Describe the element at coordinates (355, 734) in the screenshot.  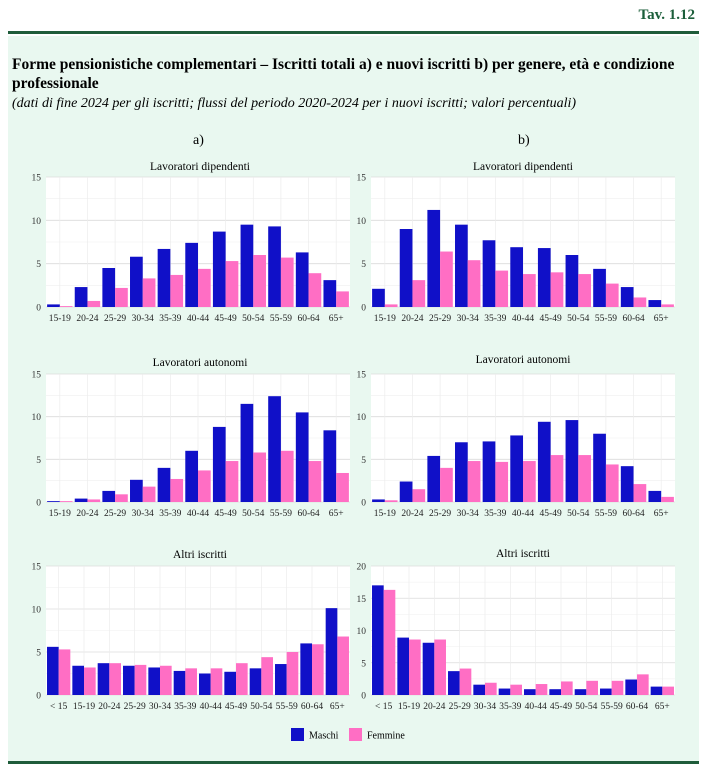
I see `legend-swatch-femmine` at that location.